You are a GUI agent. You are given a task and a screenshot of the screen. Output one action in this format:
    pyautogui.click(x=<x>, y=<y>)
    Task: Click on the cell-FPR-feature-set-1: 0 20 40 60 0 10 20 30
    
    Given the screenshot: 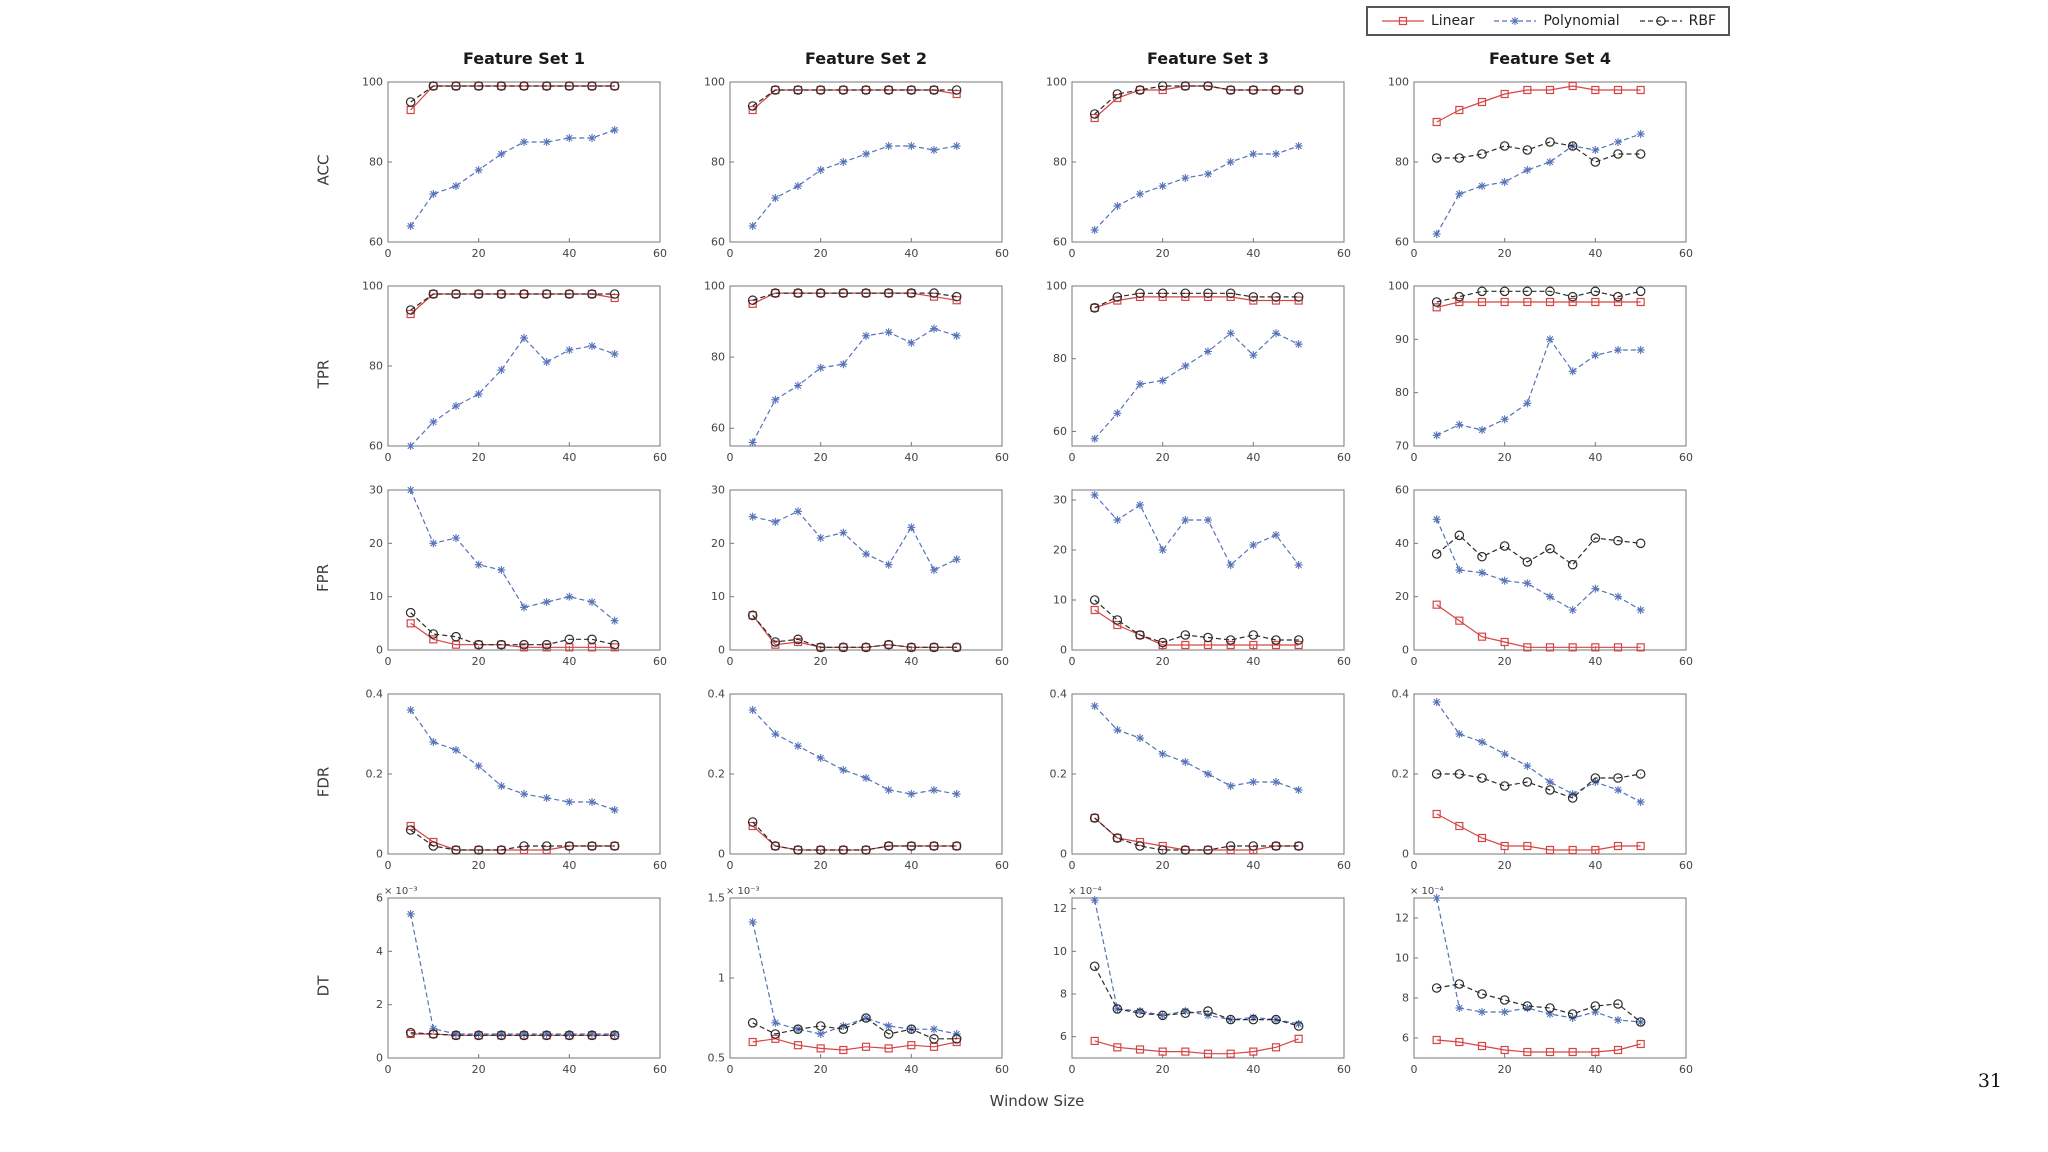 What is the action you would take?
    pyautogui.click(x=517, y=578)
    